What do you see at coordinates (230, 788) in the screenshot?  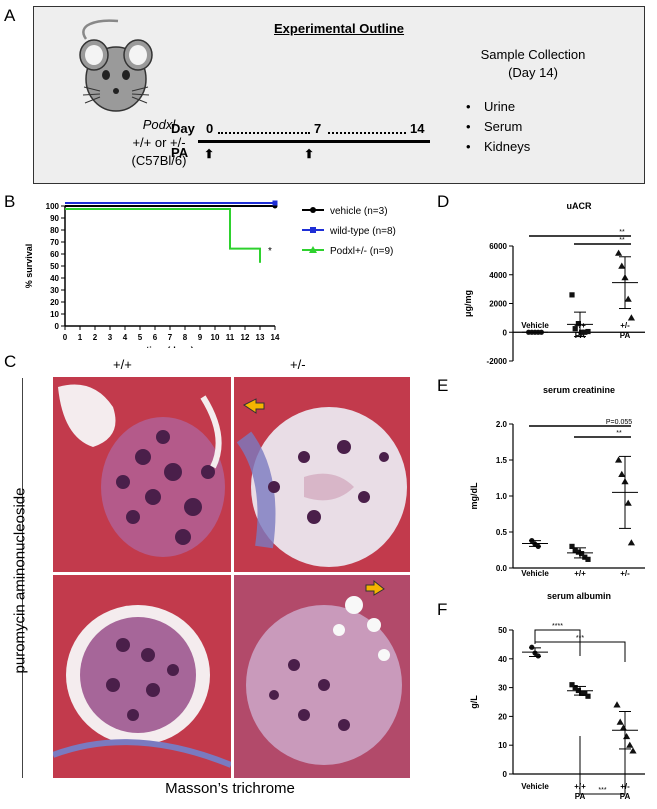 I see `stain-caption: Masson’s trichrome` at bounding box center [230, 788].